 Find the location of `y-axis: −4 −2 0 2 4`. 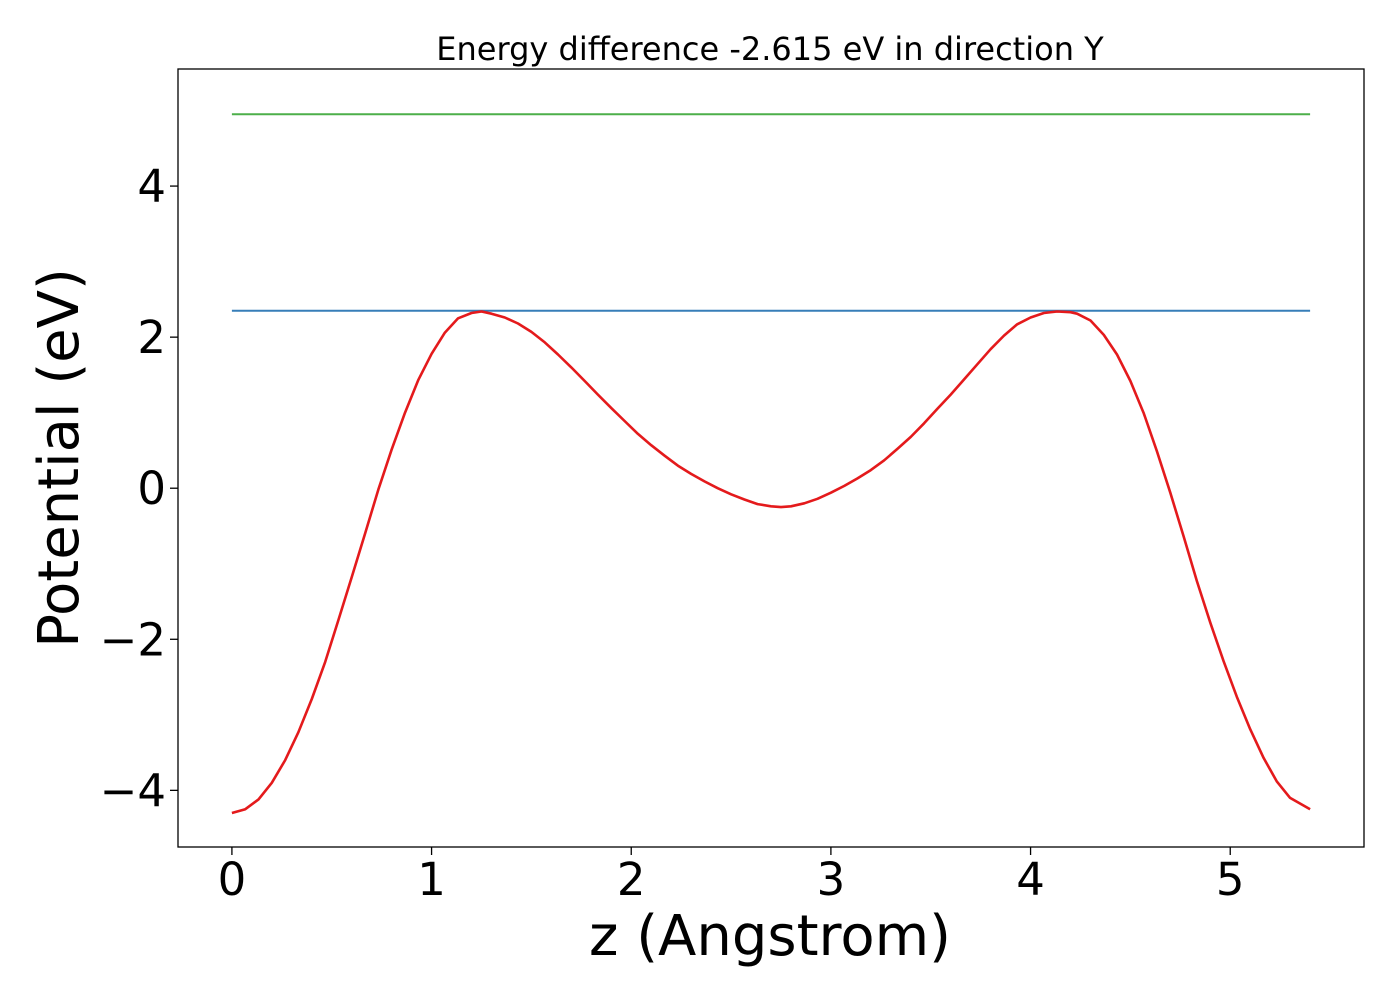

y-axis: −4 −2 0 2 4 is located at coordinates (139, 488).